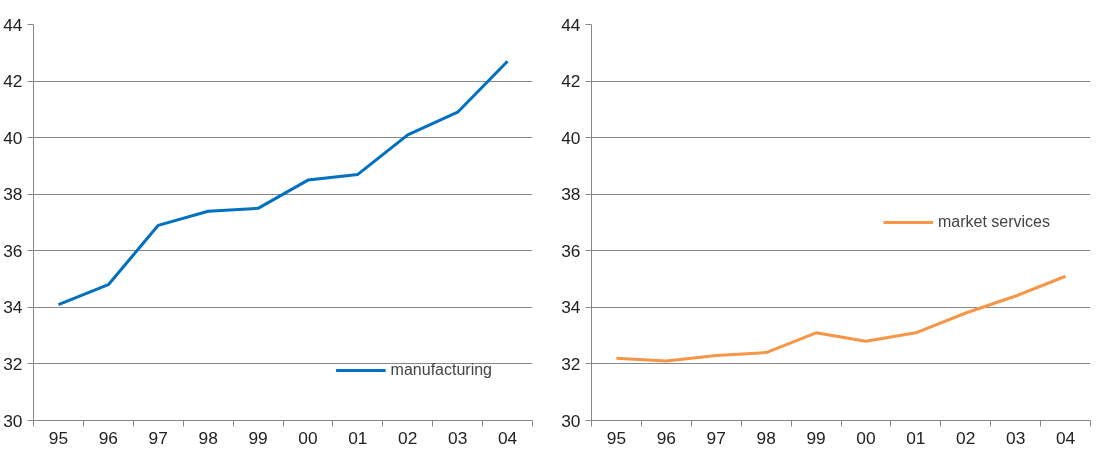 The image size is (1116, 450). What do you see at coordinates (441, 370) in the screenshot?
I see `legend-label: manufacturing` at bounding box center [441, 370].